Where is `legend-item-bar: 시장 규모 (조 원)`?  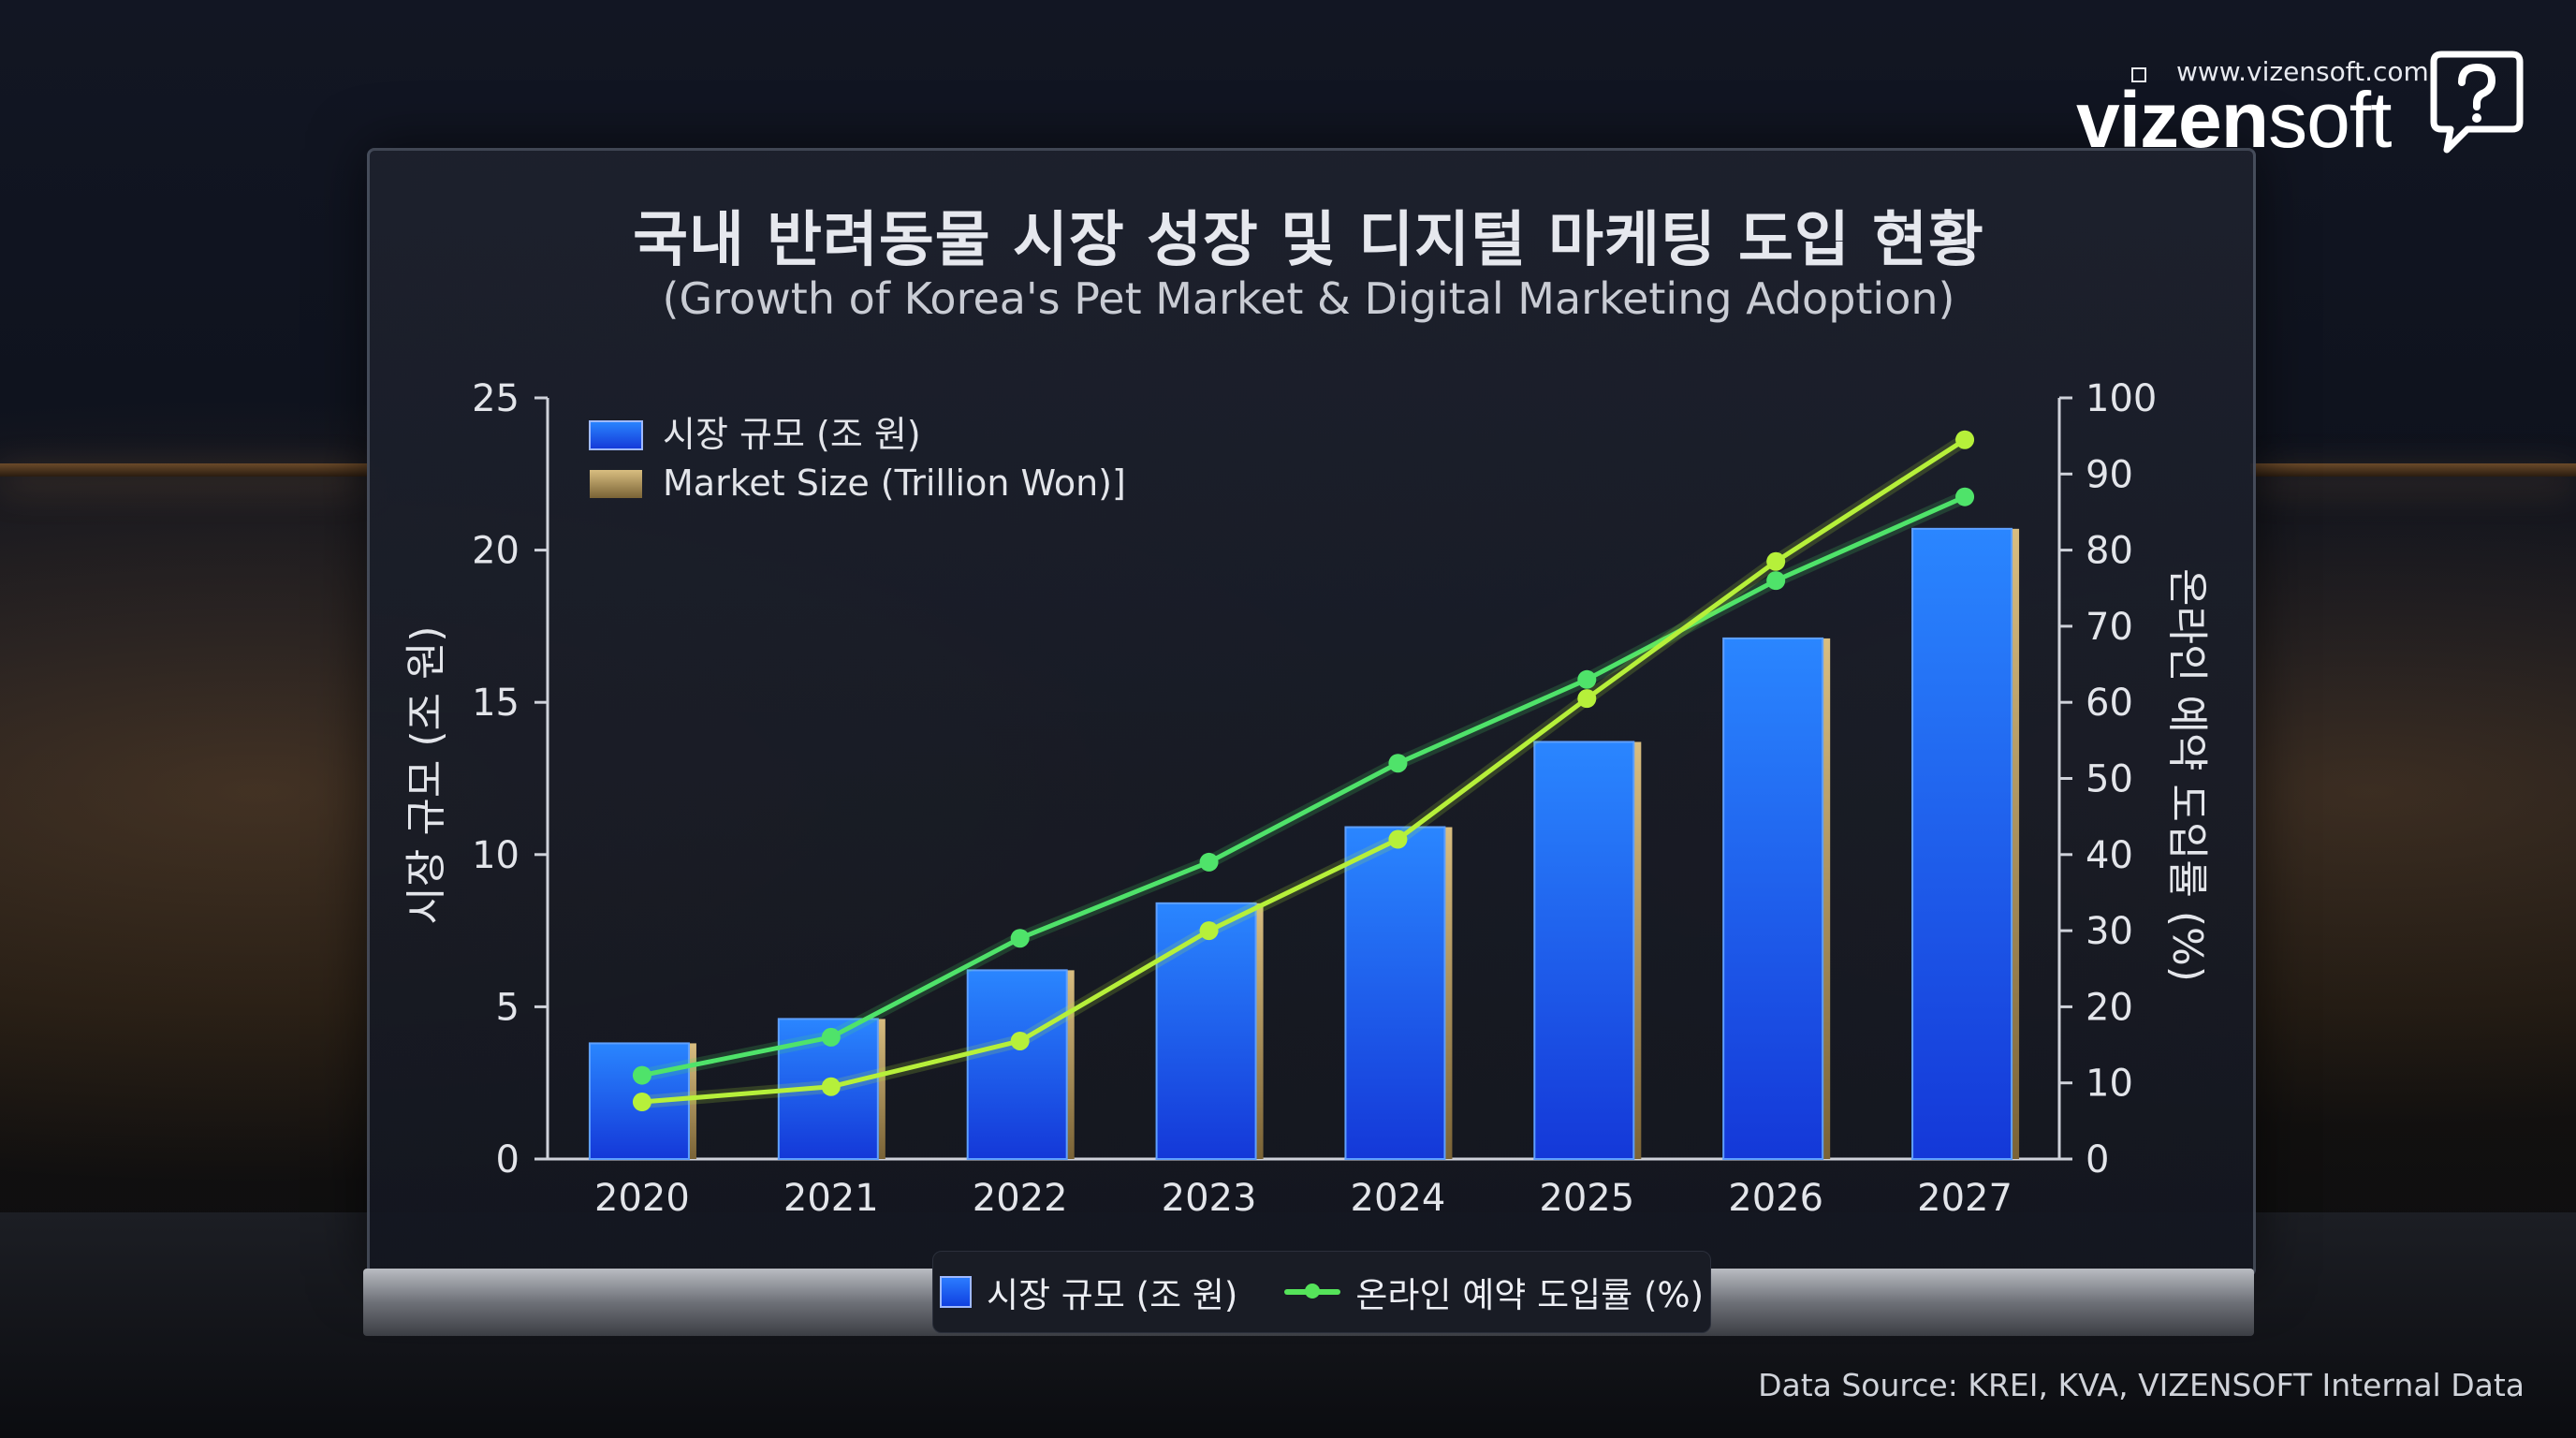 legend-item-bar: 시장 규모 (조 원) is located at coordinates (1088, 1292).